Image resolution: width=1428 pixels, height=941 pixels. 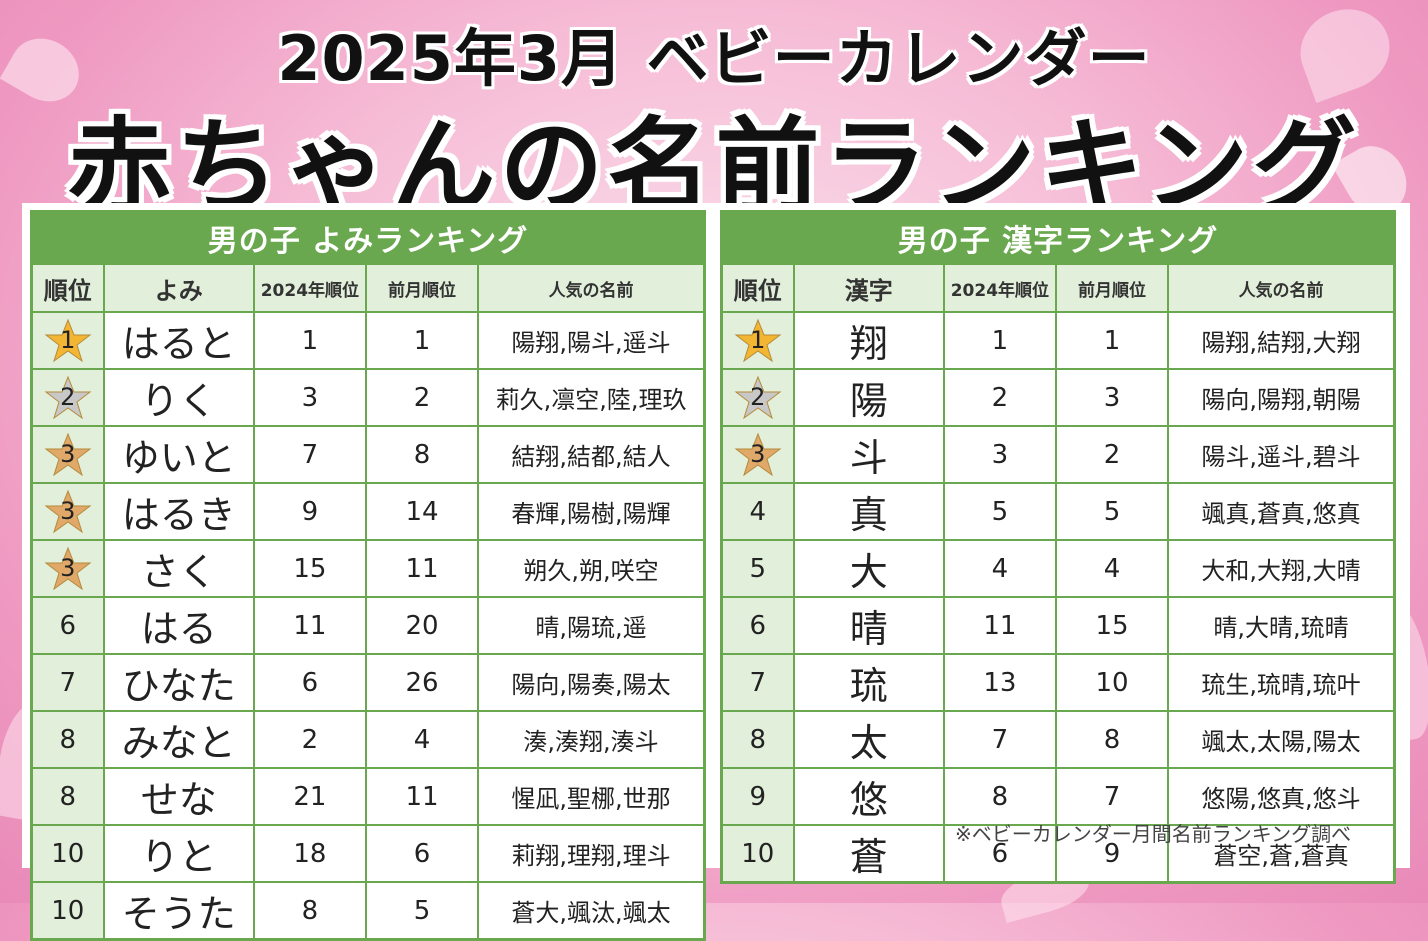 What do you see at coordinates (591, 568) in the screenshot?
I see `popular-names-cell: 朔久,朔,咲空` at bounding box center [591, 568].